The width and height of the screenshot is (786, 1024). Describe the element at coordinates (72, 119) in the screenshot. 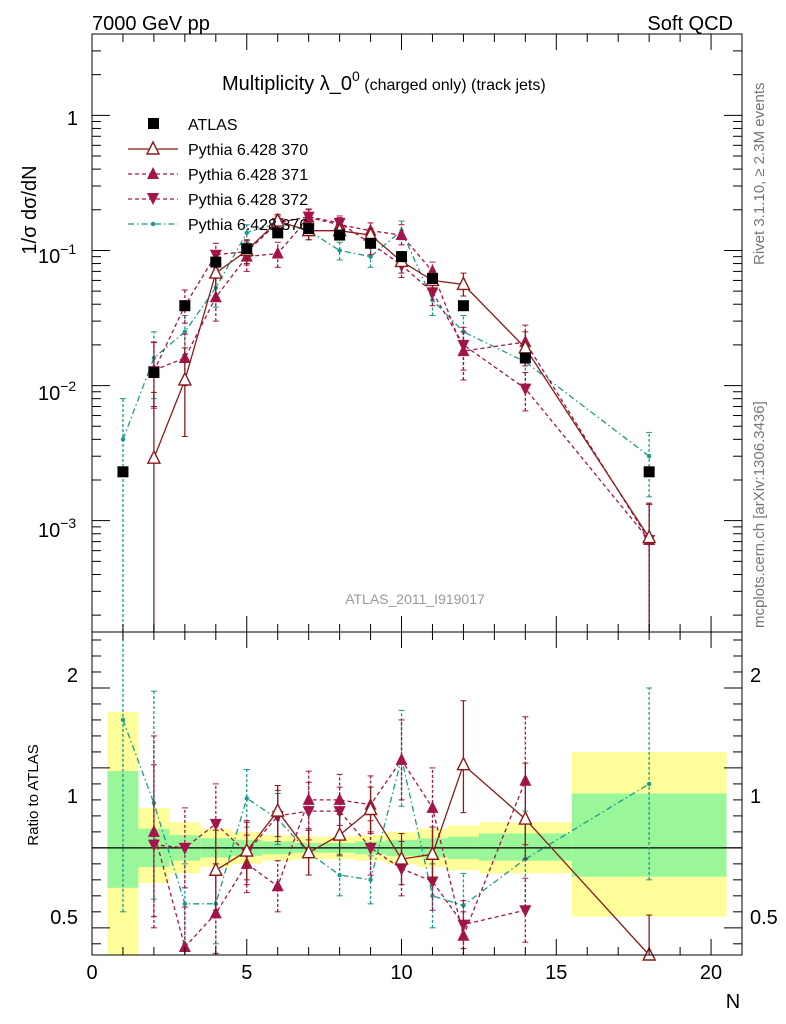

I see `ytick-label-1: 1` at that location.